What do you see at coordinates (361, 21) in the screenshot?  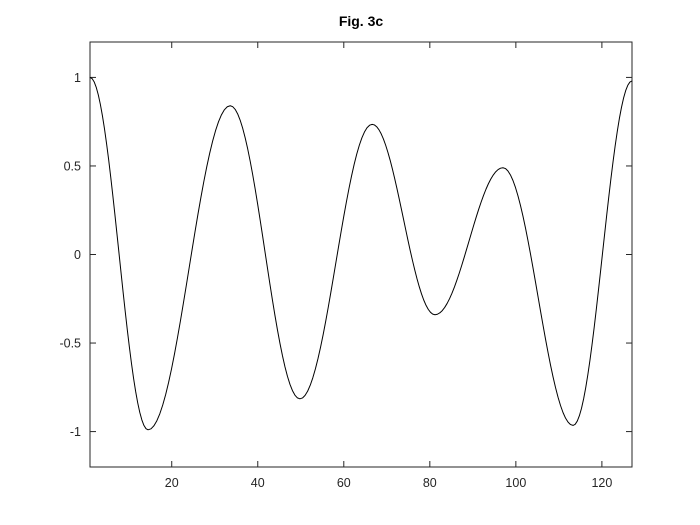 I see `chart-title: Fig. 3c` at bounding box center [361, 21].